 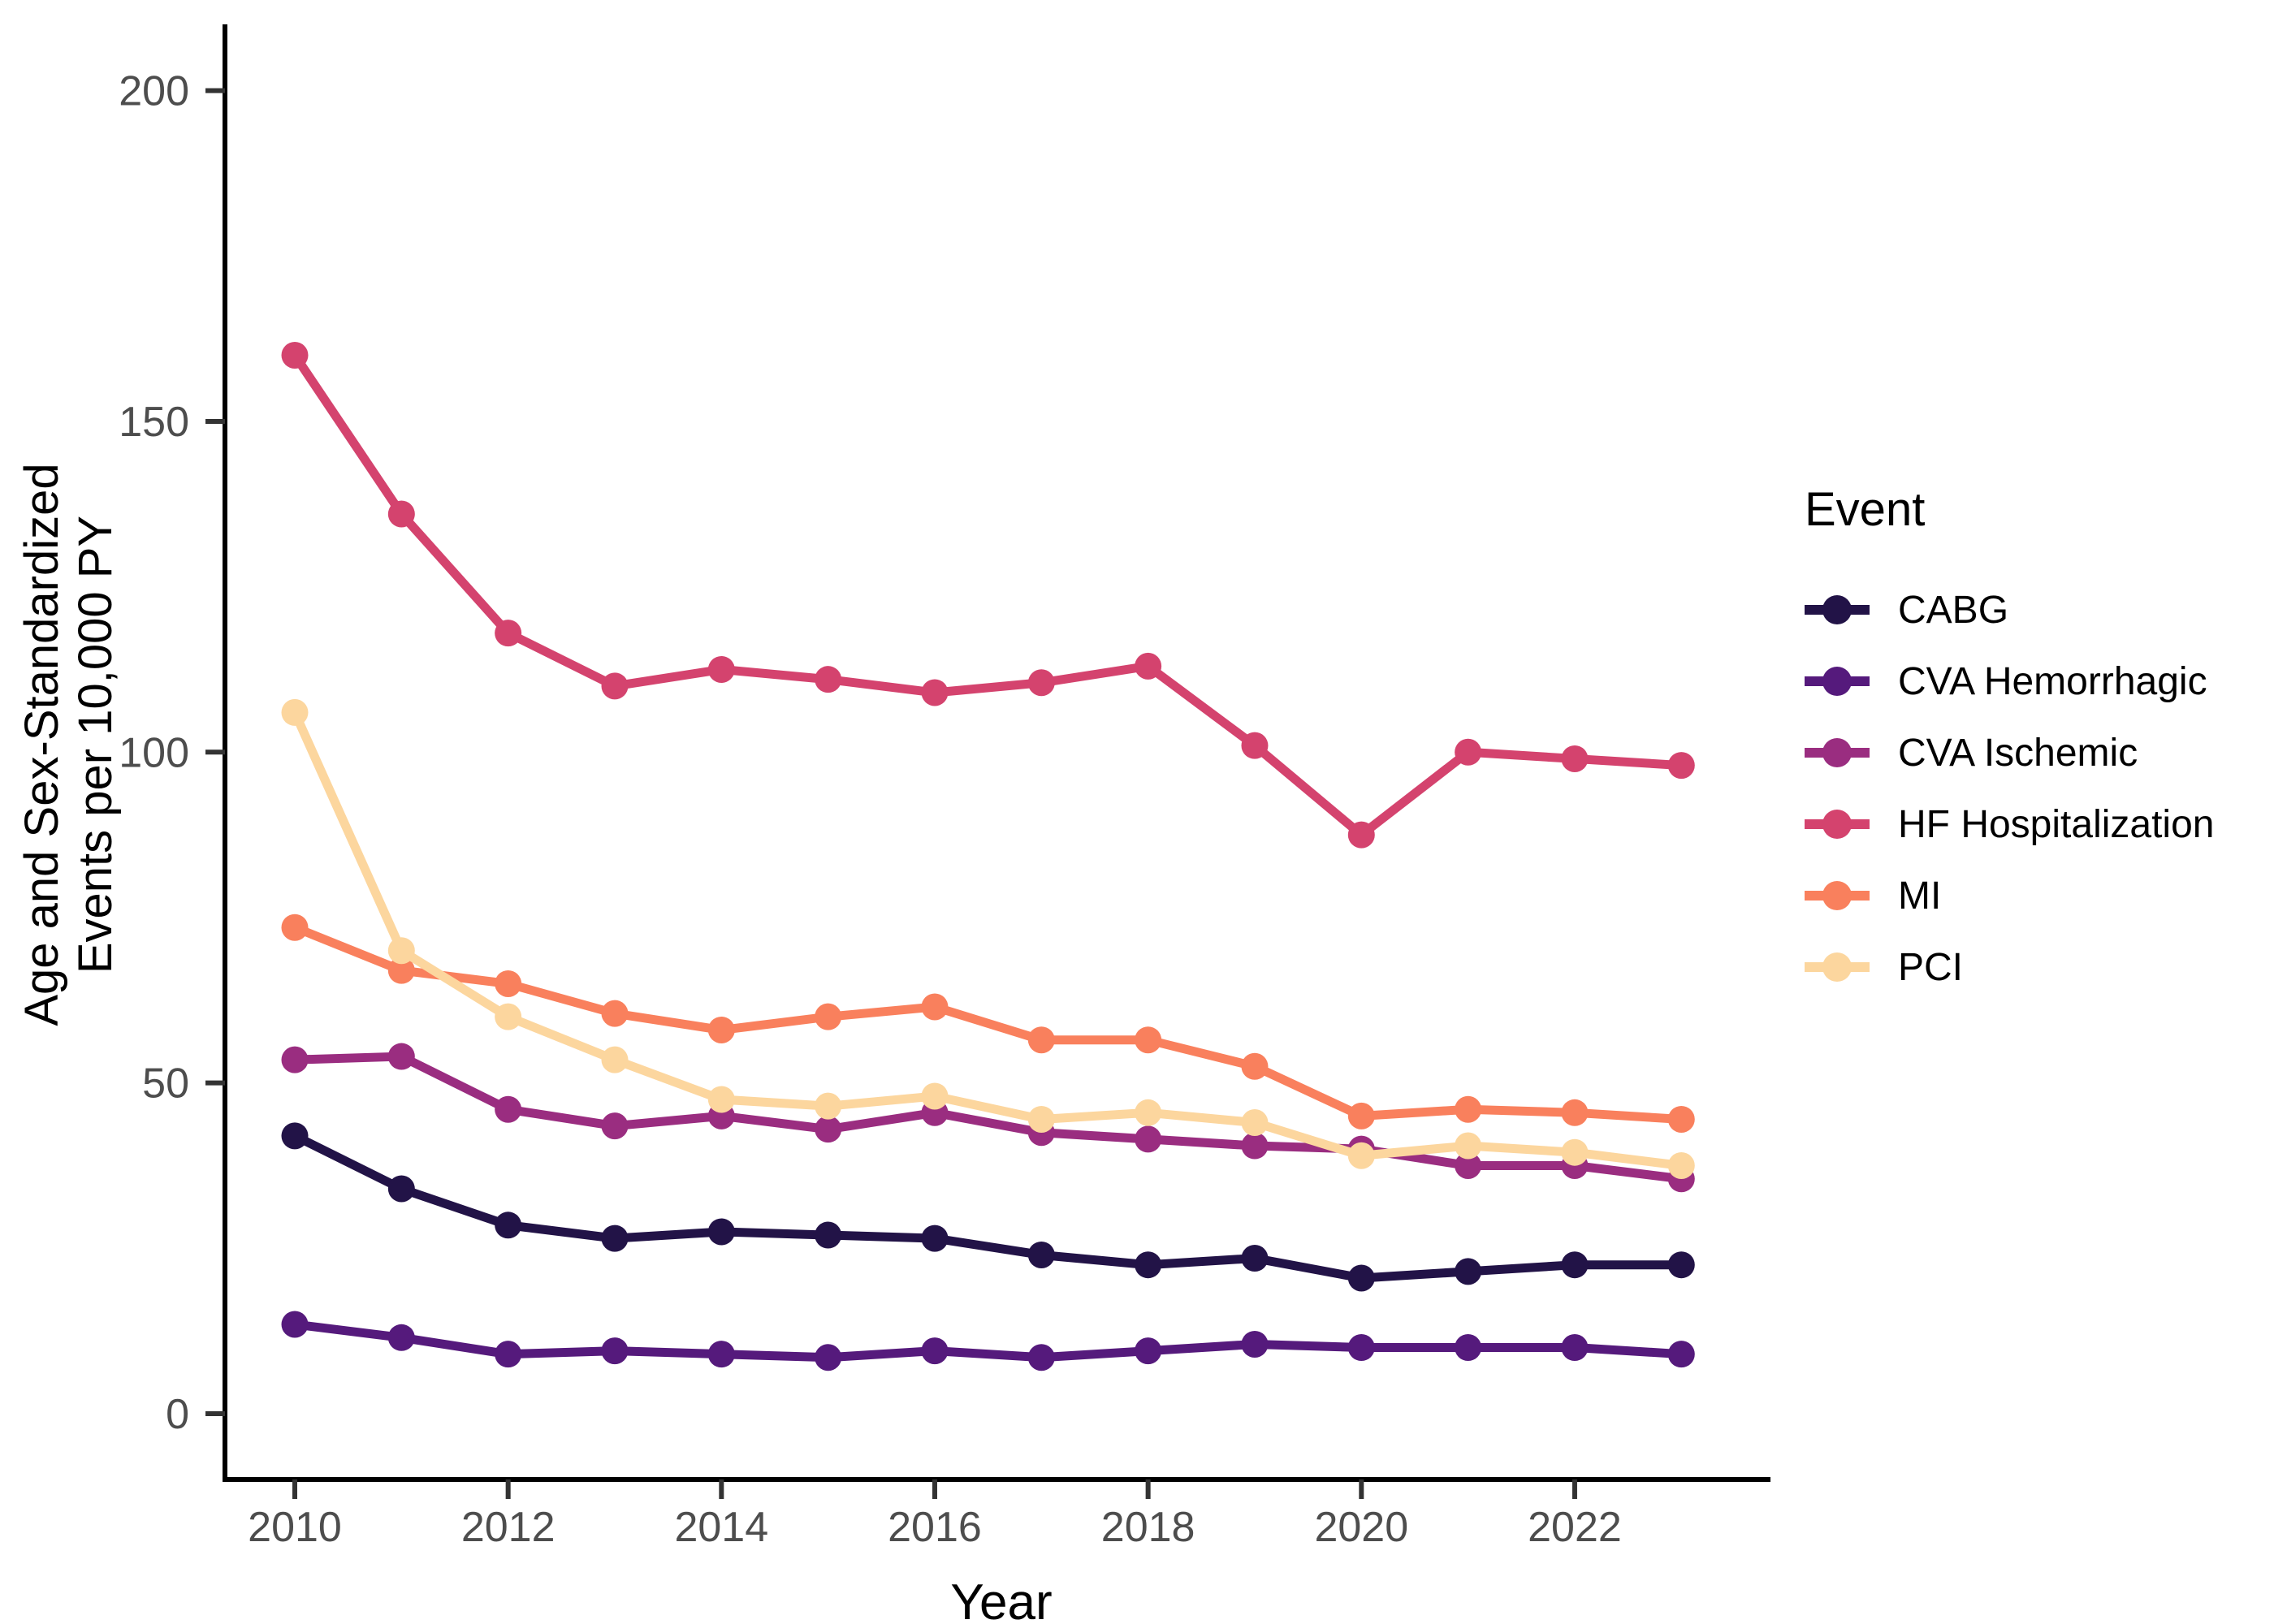 What do you see at coordinates (166, 1084) in the screenshot?
I see `y-tick-label: 50` at bounding box center [166, 1084].